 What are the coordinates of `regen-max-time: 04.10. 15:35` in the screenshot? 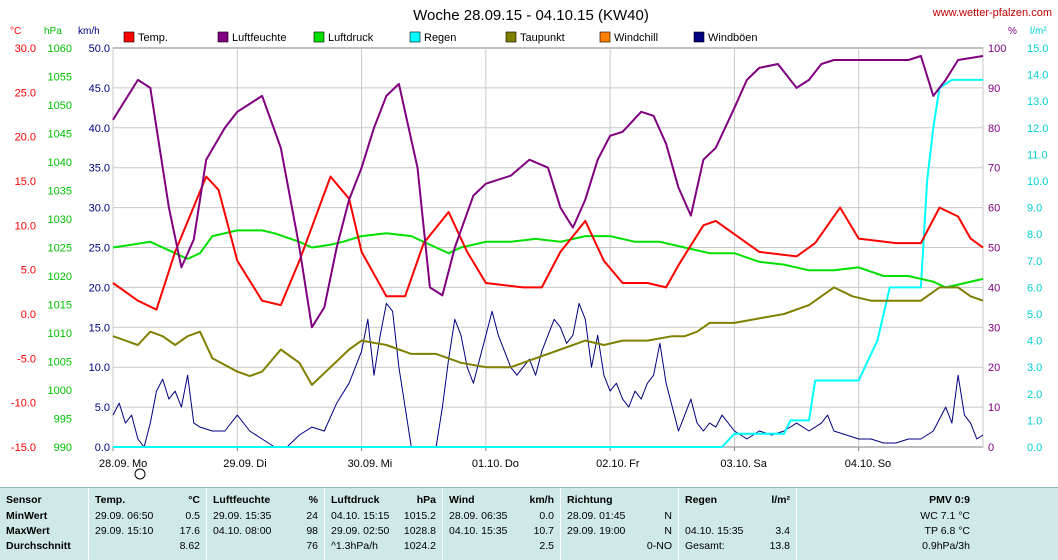 It's located at (714, 531).